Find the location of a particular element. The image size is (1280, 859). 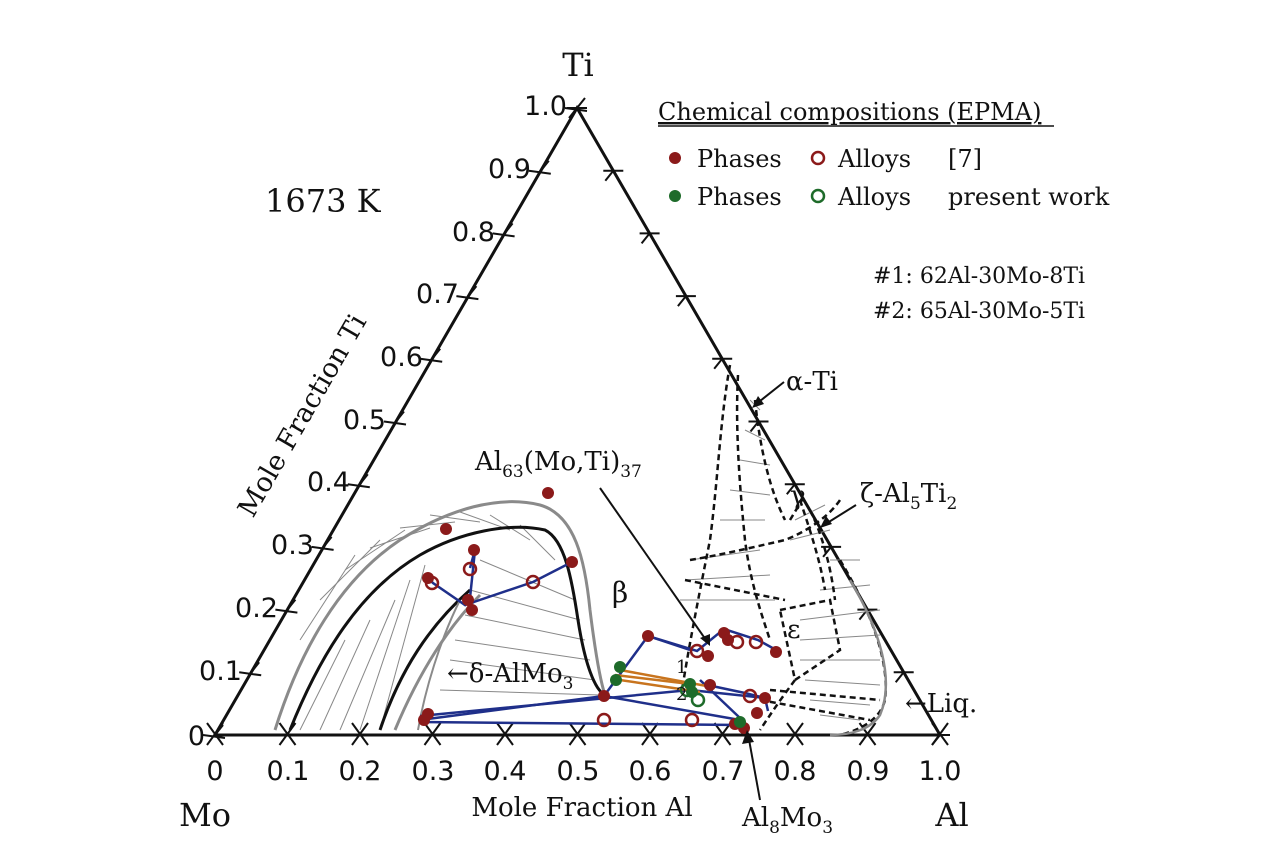

legend-phase-present-label: Phases is located at coordinates (739, 197).